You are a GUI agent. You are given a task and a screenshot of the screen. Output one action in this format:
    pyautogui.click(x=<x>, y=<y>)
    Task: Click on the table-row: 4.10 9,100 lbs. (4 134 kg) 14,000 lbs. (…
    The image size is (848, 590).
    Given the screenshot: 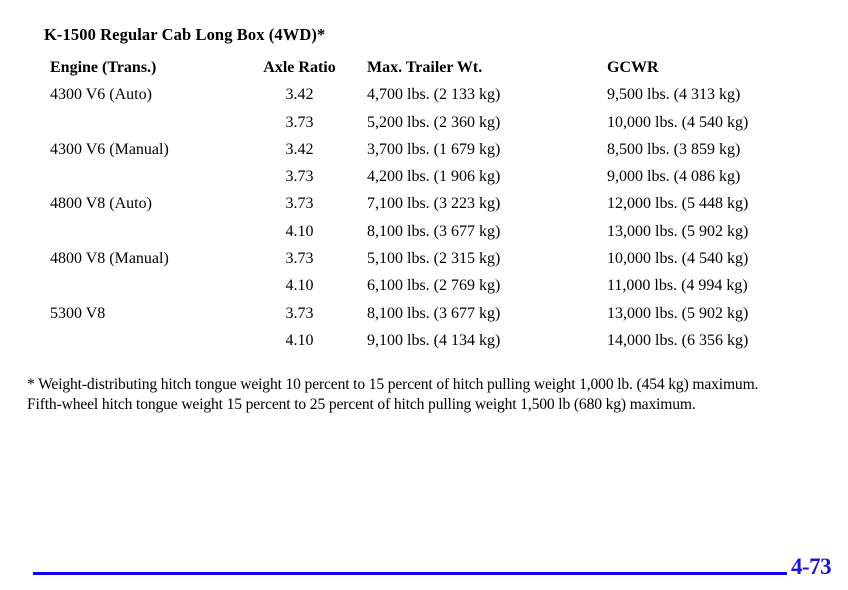 What is the action you would take?
    pyautogui.click(x=449, y=340)
    